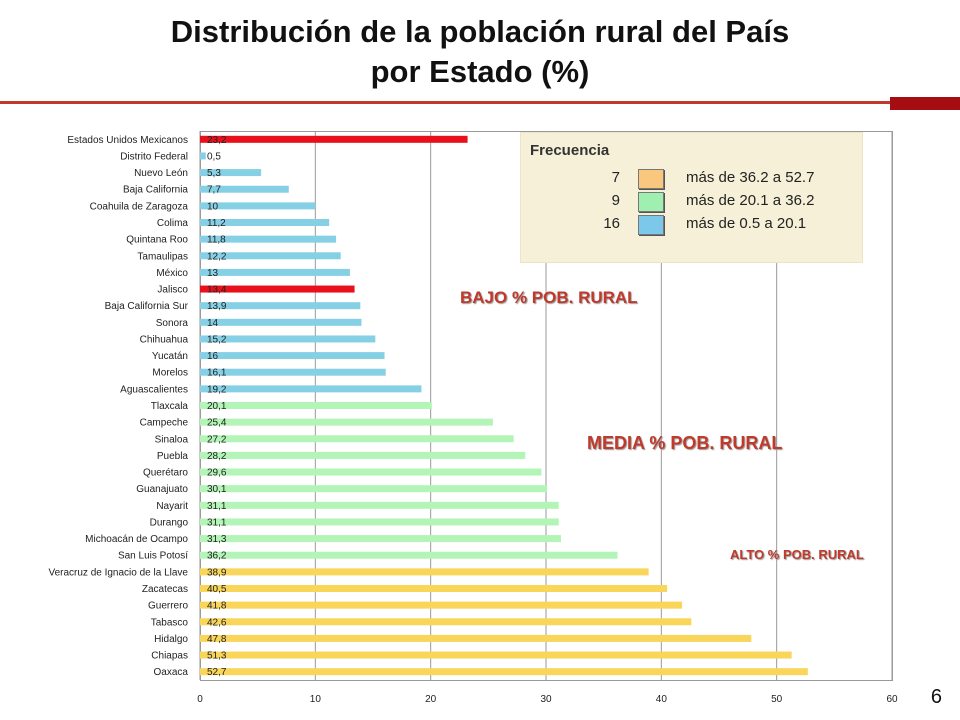  Describe the element at coordinates (217, 140) in the screenshot. I see `data-label: 23,2` at that location.